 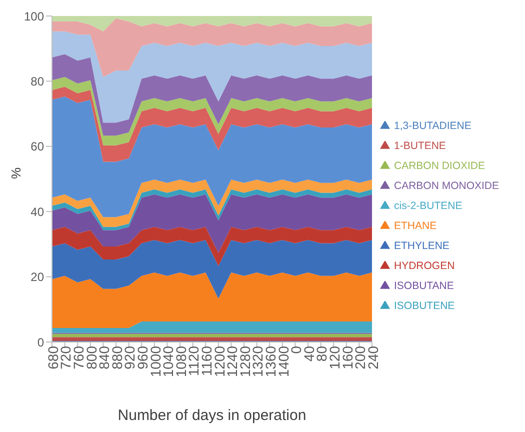 I want to click on y-tick-label: 20, so click(x=37, y=277).